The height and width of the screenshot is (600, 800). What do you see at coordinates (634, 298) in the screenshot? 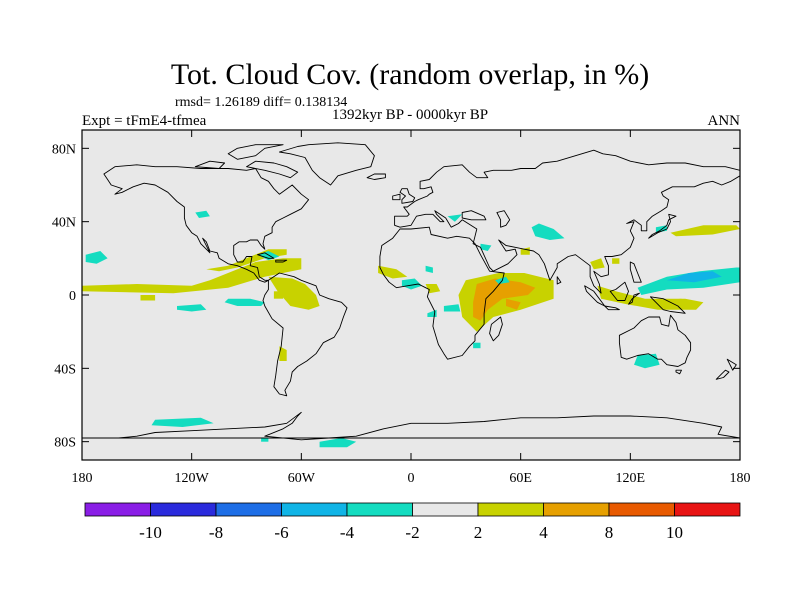
I see `coastline-sulawesi` at bounding box center [634, 298].